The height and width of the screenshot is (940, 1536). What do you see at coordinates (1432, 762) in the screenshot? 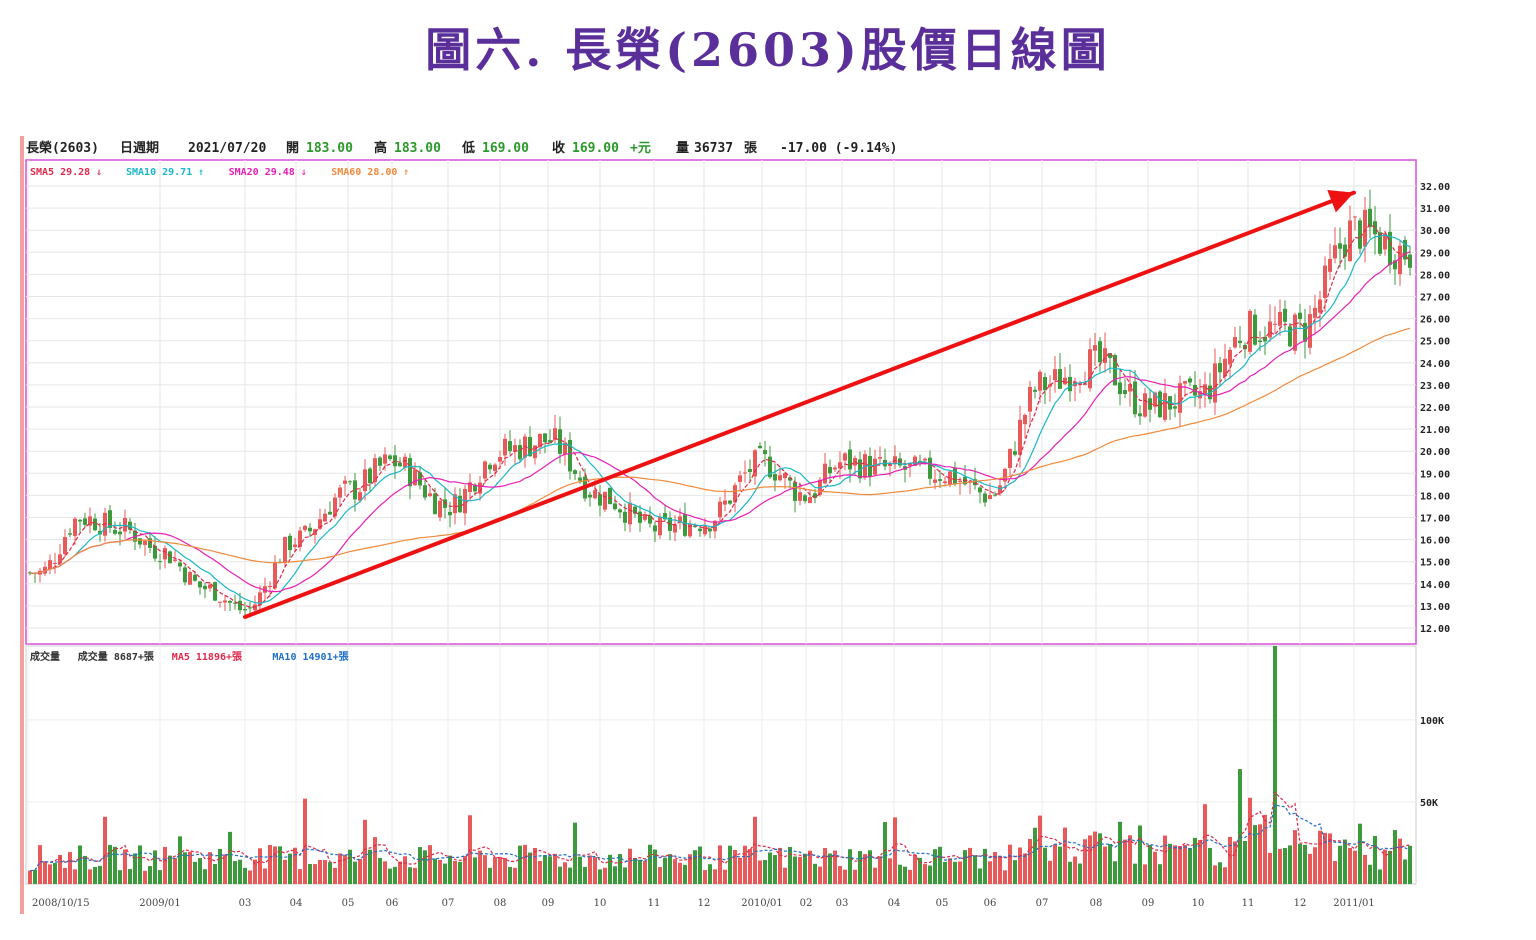
I see `volume-axis: 50K 100K` at bounding box center [1432, 762].